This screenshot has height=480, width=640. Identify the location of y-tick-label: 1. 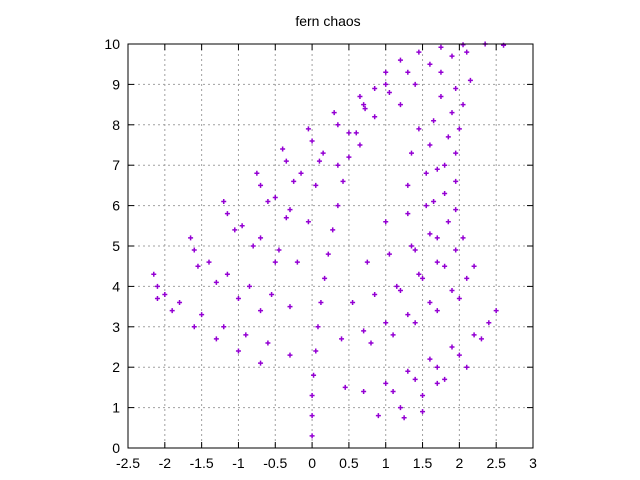
(116, 408).